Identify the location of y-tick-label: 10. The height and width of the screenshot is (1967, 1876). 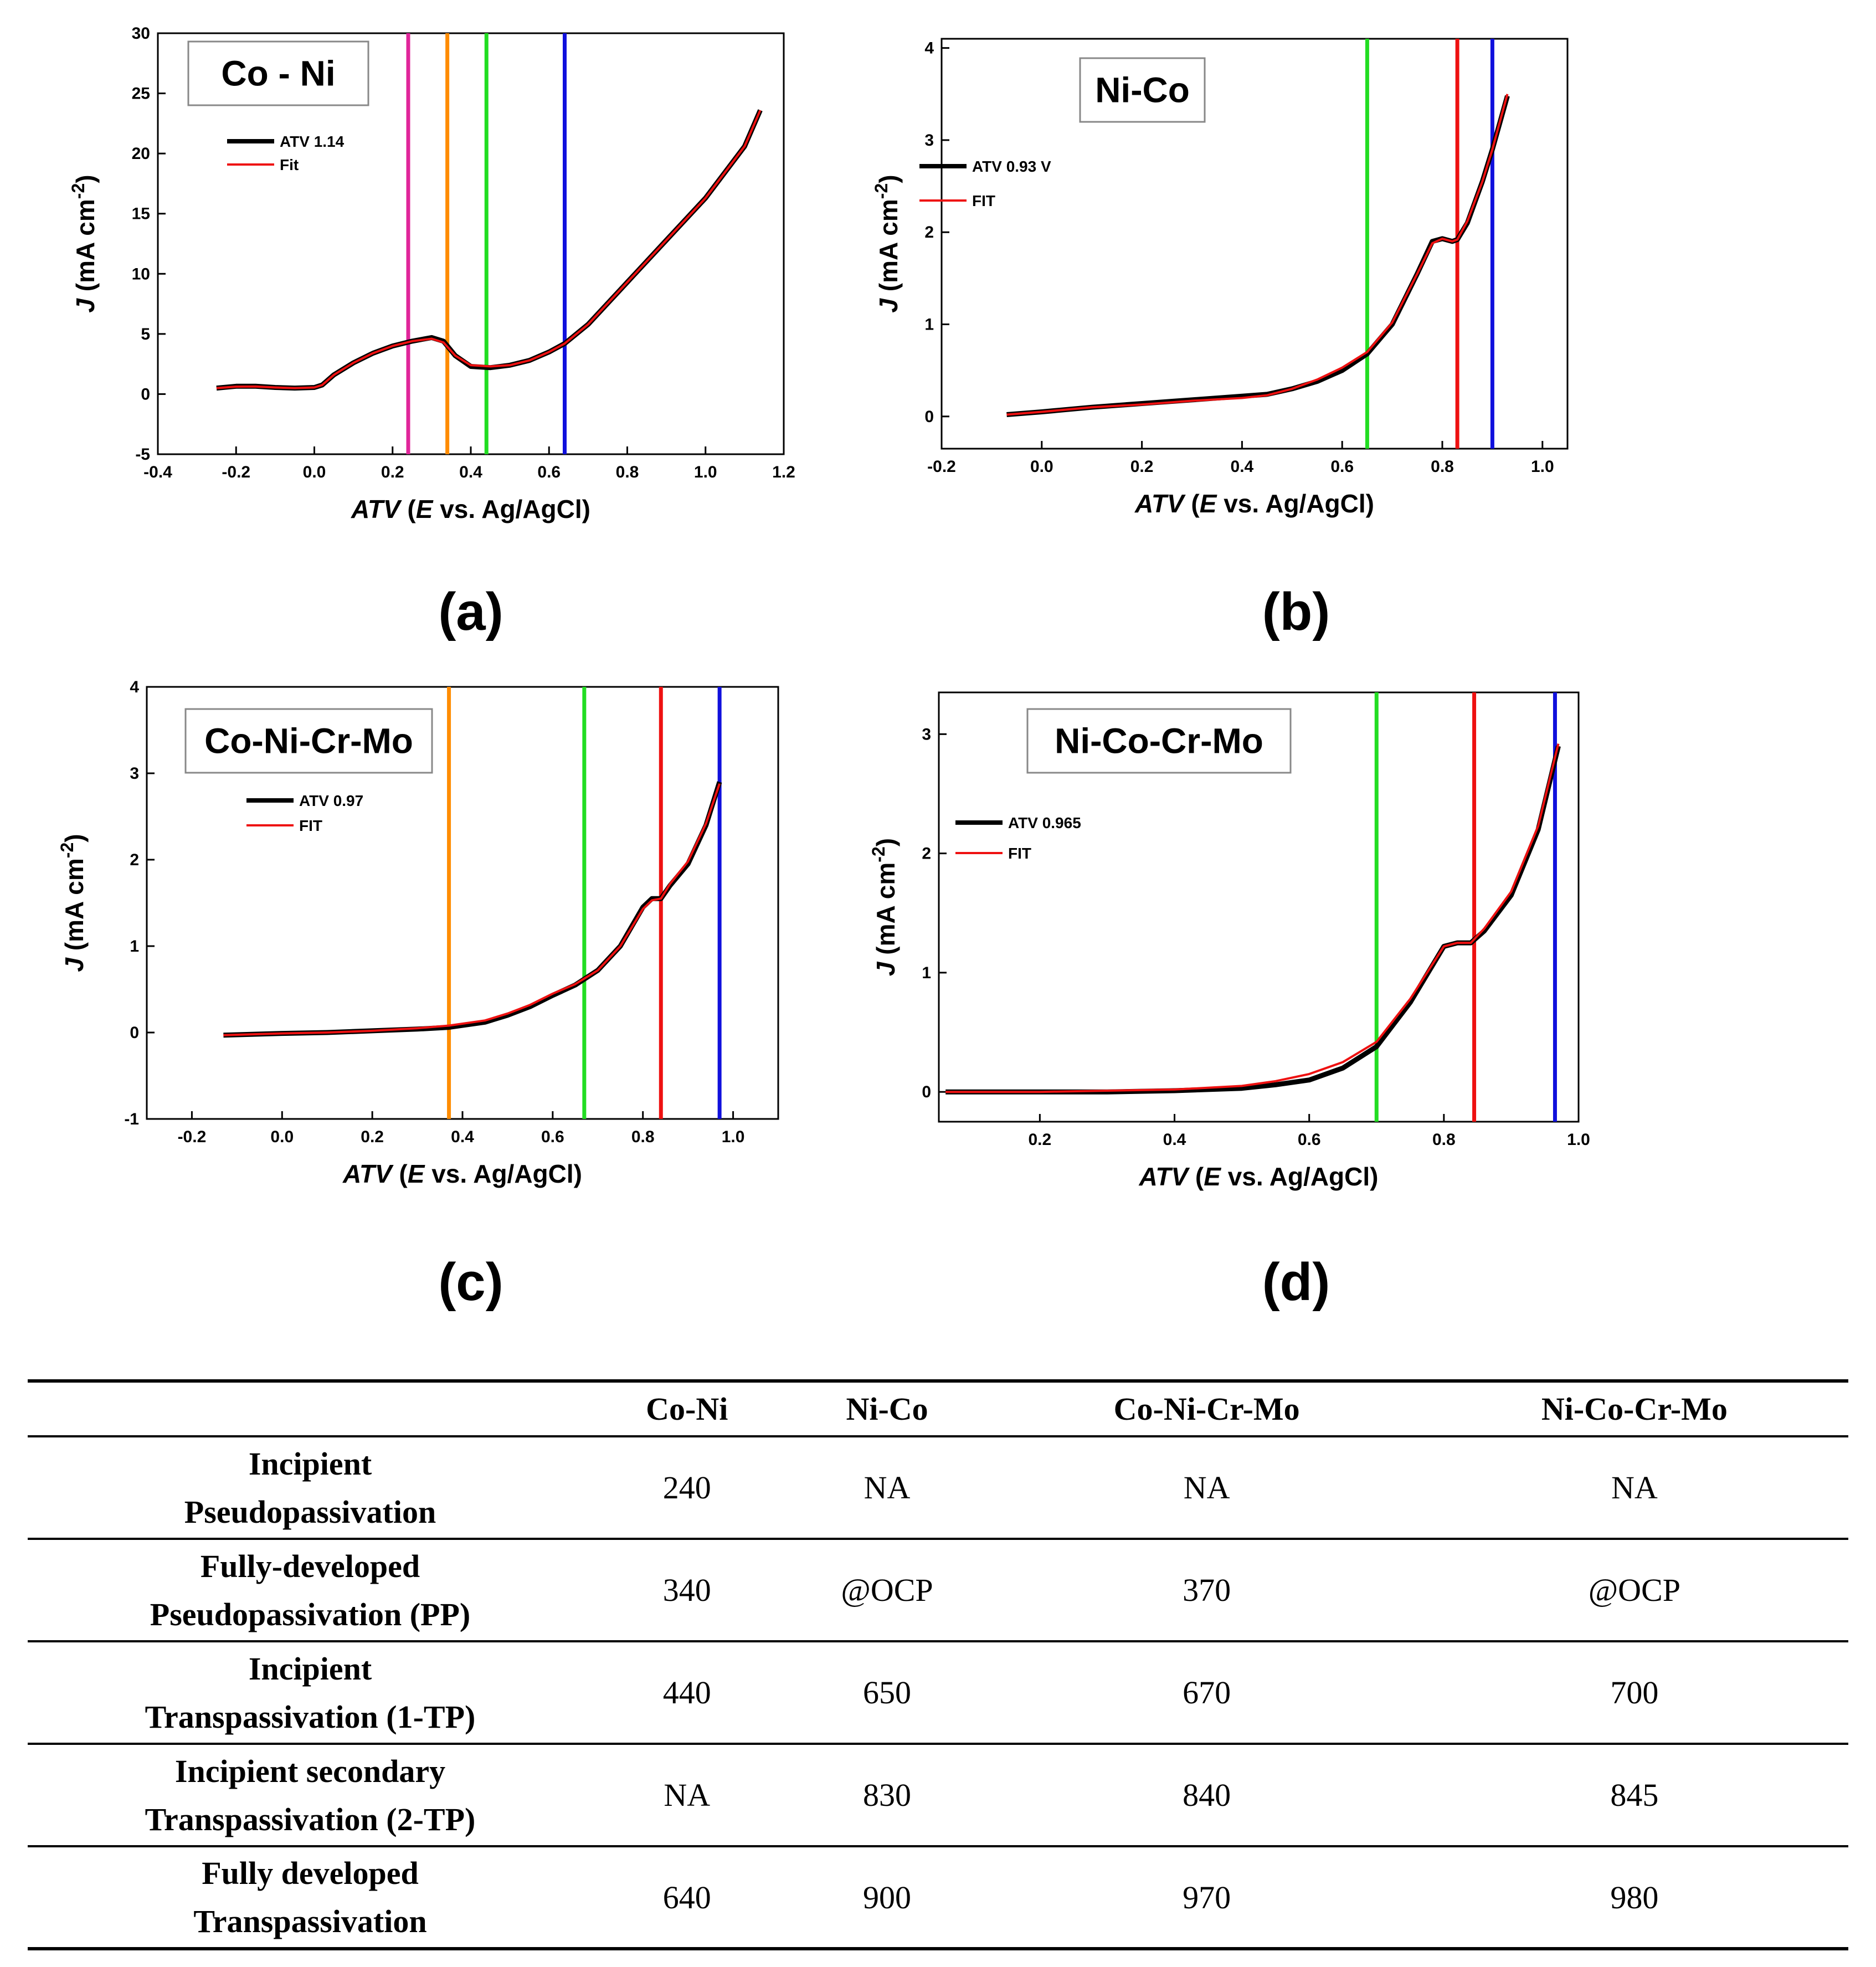
(141, 274).